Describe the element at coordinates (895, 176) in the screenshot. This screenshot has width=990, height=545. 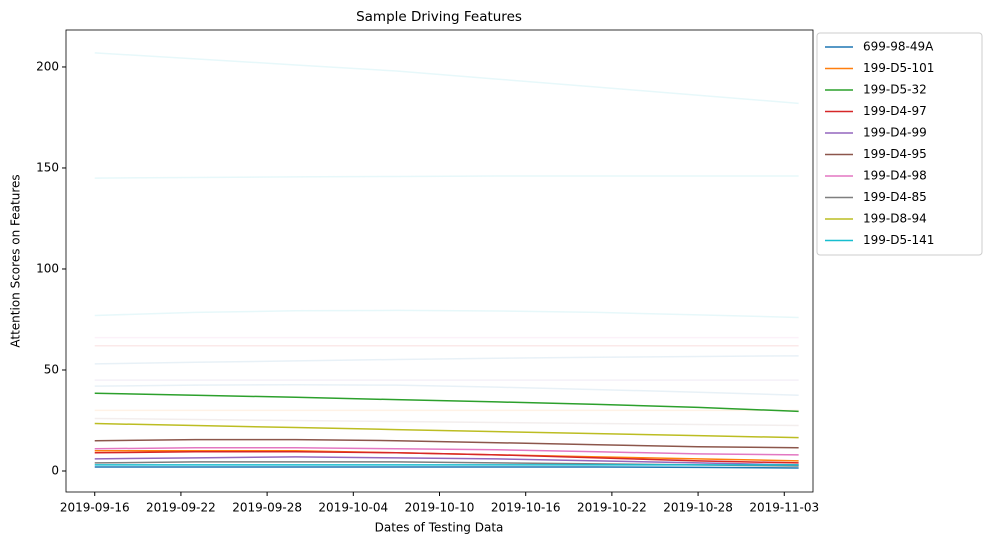
I see `legend-label: 199-D4-98` at that location.